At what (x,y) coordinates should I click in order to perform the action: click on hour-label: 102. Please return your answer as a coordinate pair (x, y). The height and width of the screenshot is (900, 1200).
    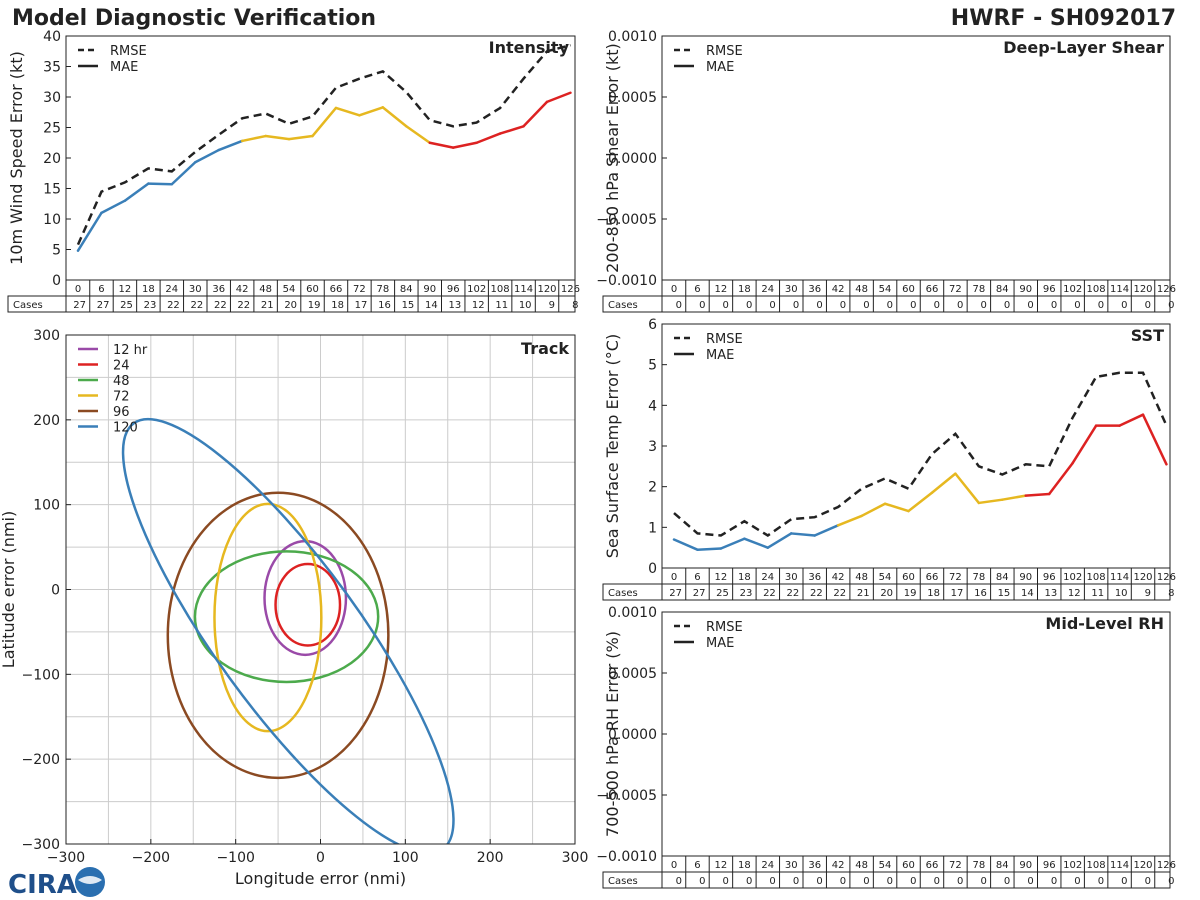
    Looking at the image, I should click on (476, 289).